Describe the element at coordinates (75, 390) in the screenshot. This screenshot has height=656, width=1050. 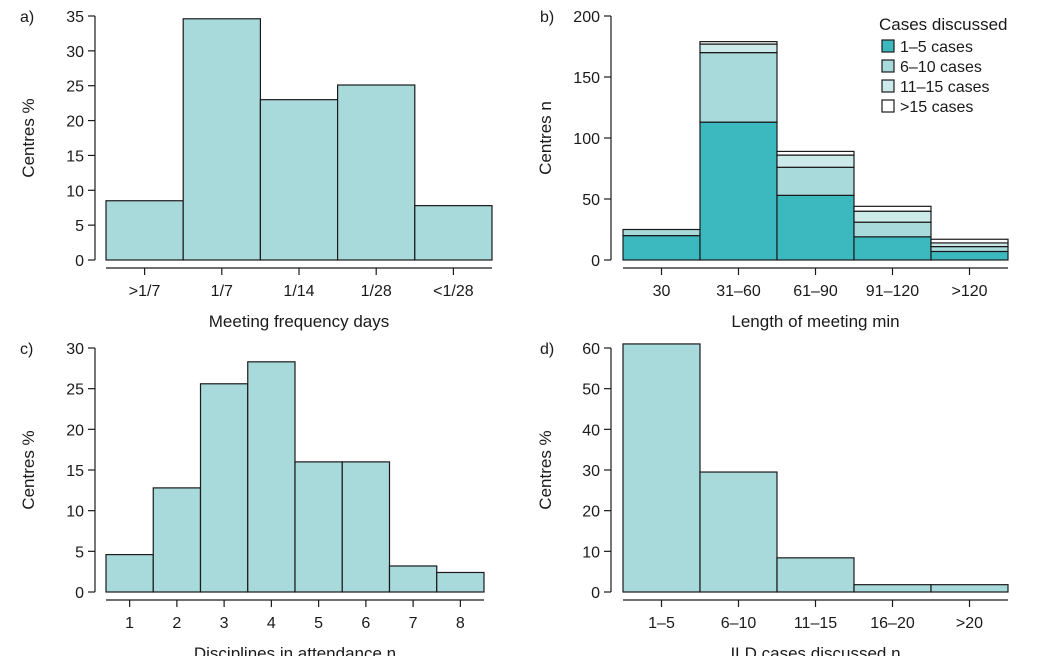
I see `y-tick-label: 25` at that location.